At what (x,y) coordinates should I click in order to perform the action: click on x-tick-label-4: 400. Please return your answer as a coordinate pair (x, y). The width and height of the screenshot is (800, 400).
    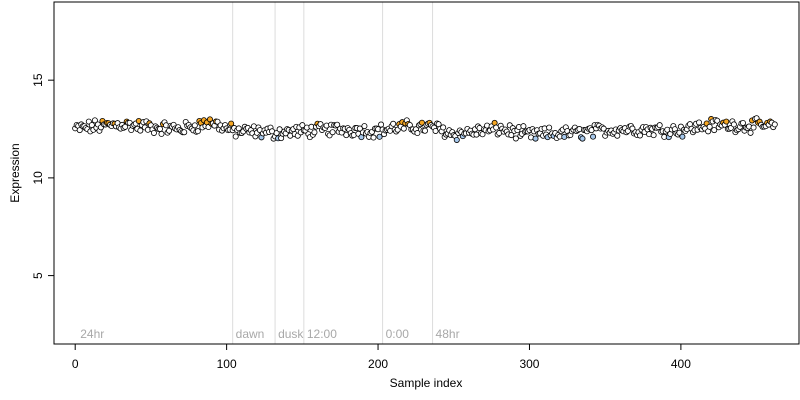
    Looking at the image, I should click on (681, 364).